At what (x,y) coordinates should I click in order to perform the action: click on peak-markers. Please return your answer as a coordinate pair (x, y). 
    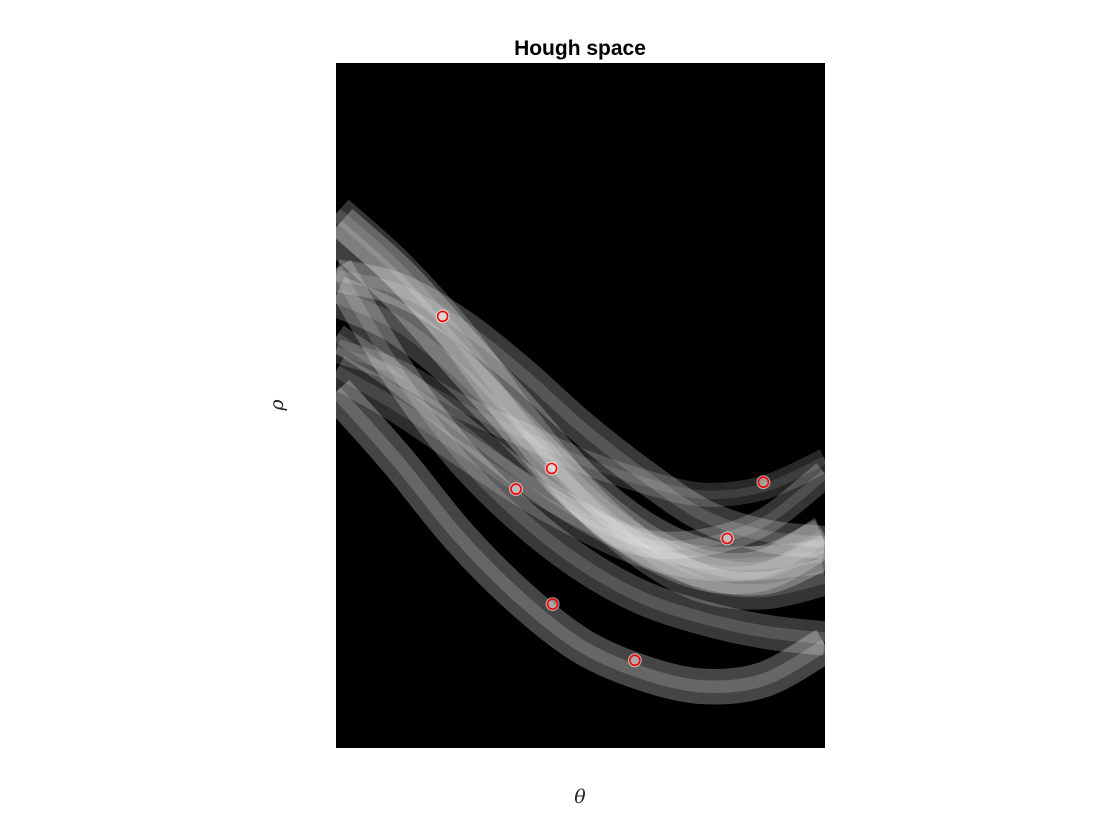
    Looking at the image, I should click on (603, 488).